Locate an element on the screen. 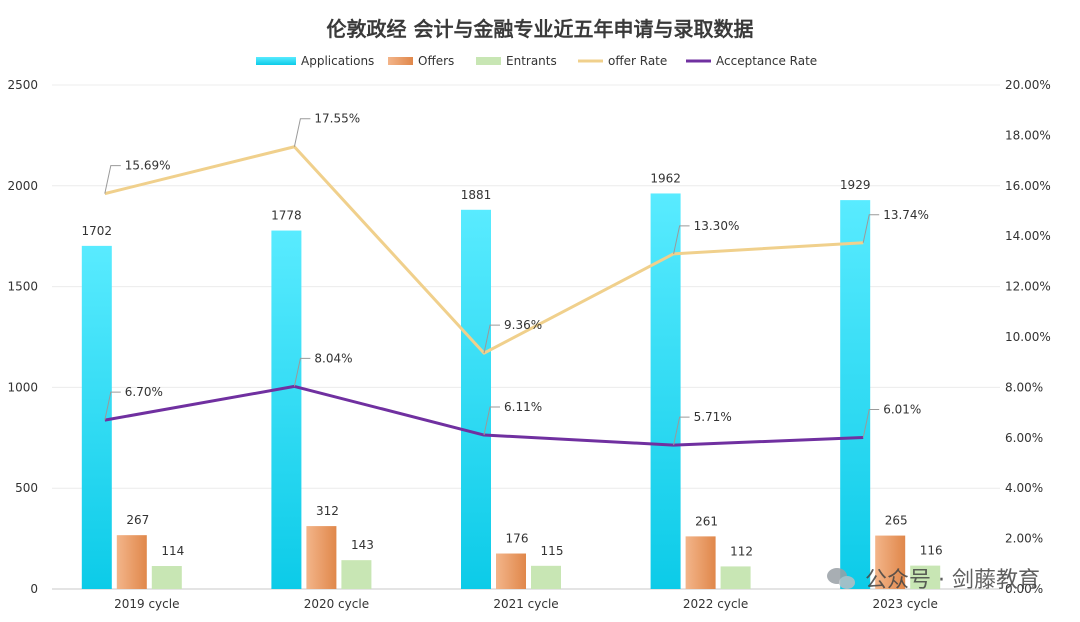  line-data-label: 13.30% is located at coordinates (717, 226).